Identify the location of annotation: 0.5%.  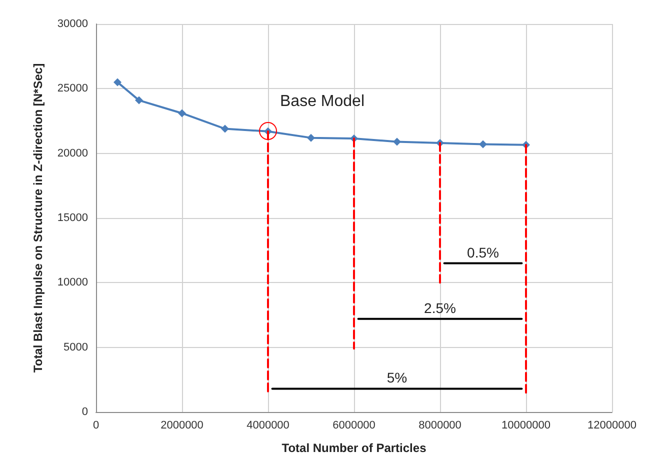
(483, 252).